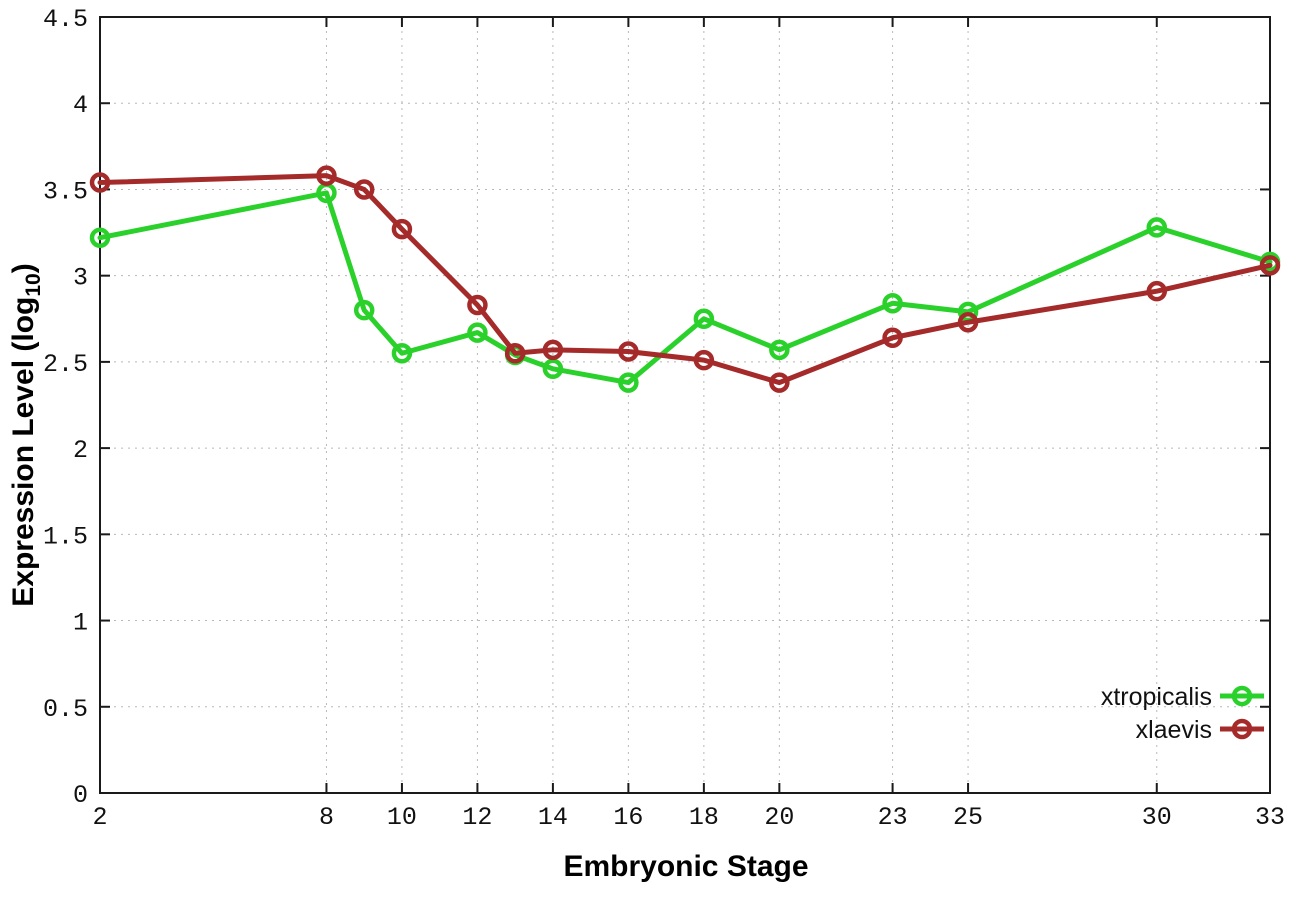  I want to click on x-tick-label: 14, so click(553, 817).